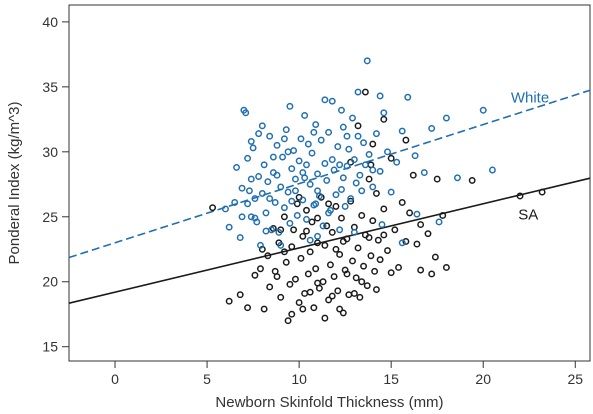 The image size is (593, 414). I want to click on x-axis-title: Newborn Skinfold Thickness (mm), so click(329, 402).